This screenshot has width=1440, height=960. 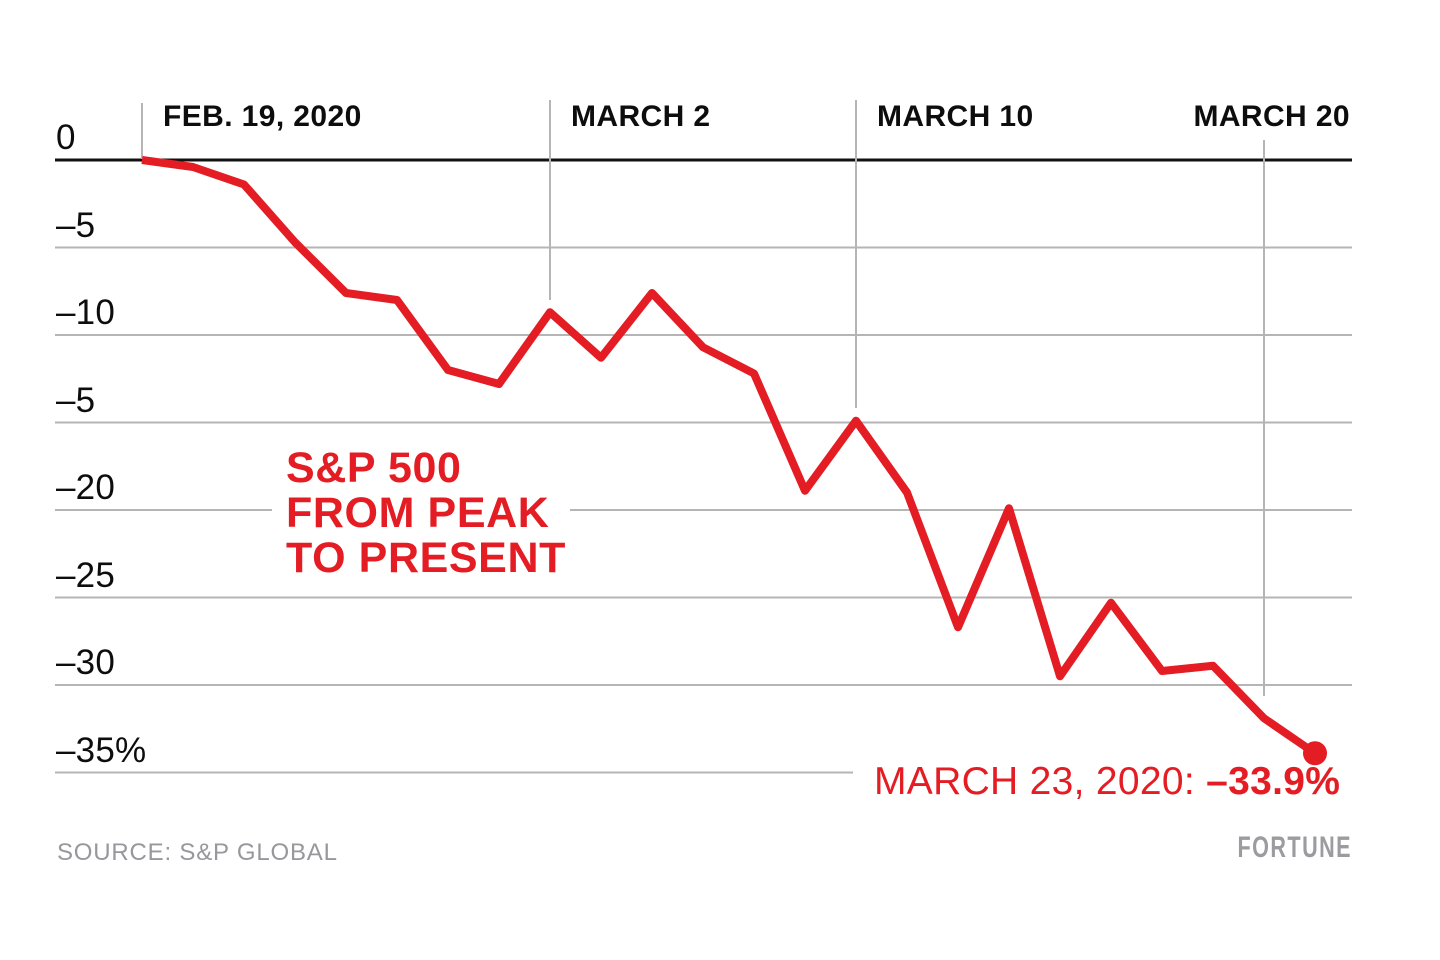 I want to click on end-point-date: MARCH 23, 2020:, so click(x=1040, y=781).